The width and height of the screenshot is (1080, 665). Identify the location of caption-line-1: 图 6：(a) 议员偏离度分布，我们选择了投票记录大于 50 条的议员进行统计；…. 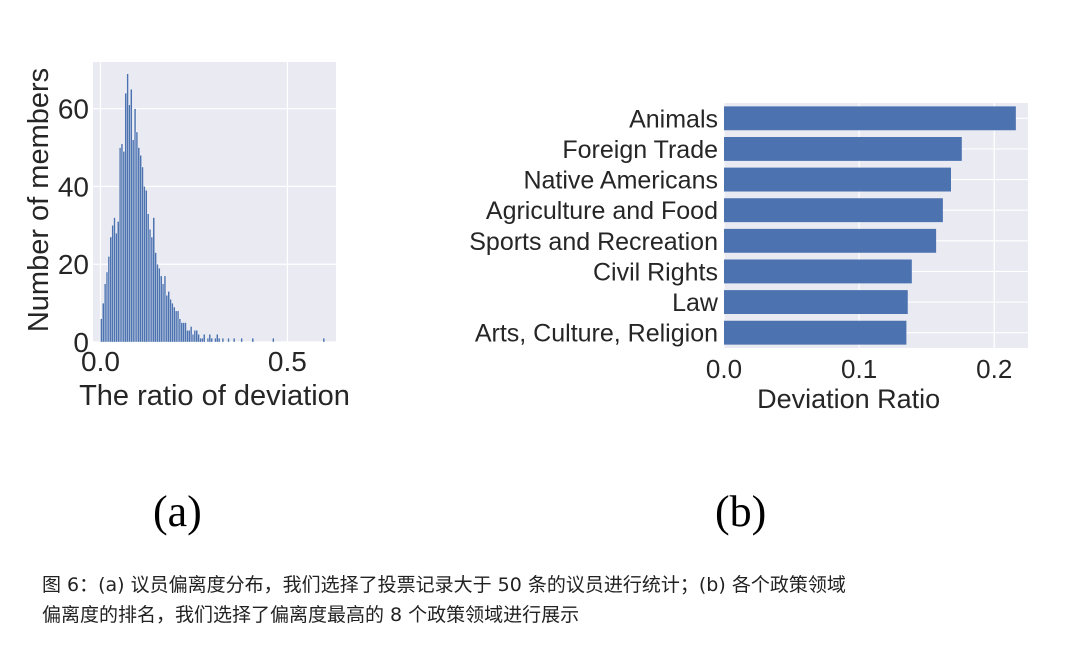
(444, 585).